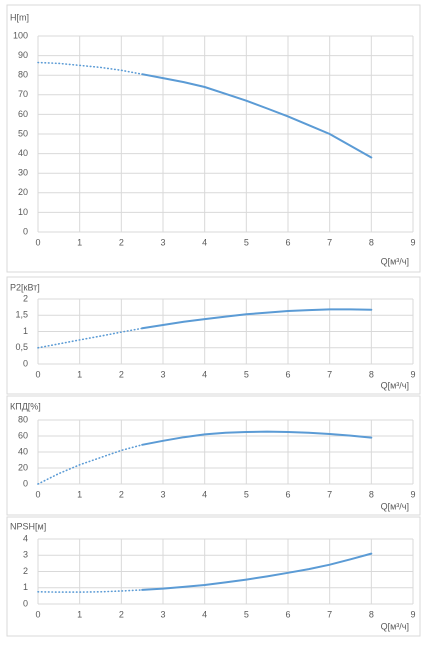  Describe the element at coordinates (20, 35) in the screenshot. I see `y-tick-label: 100` at that location.